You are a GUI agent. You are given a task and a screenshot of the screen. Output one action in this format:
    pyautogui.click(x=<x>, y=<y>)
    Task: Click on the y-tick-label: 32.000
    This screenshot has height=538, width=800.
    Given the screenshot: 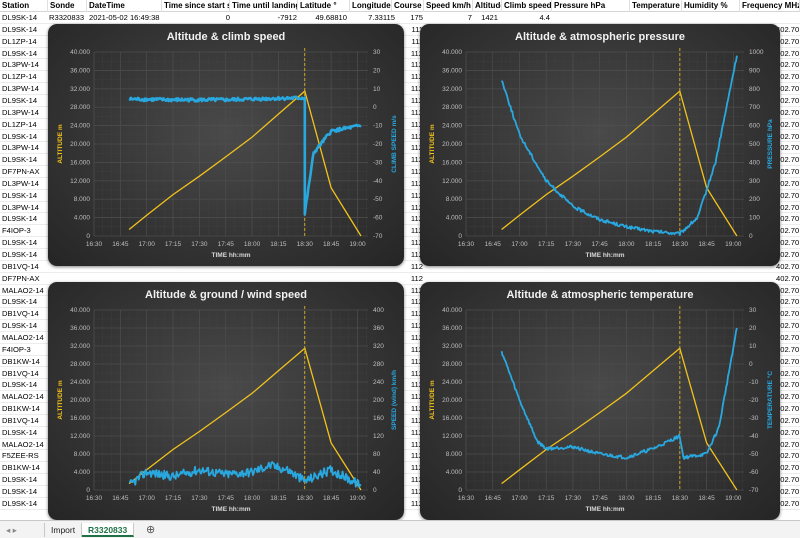 What is the action you would take?
    pyautogui.click(x=80, y=346)
    